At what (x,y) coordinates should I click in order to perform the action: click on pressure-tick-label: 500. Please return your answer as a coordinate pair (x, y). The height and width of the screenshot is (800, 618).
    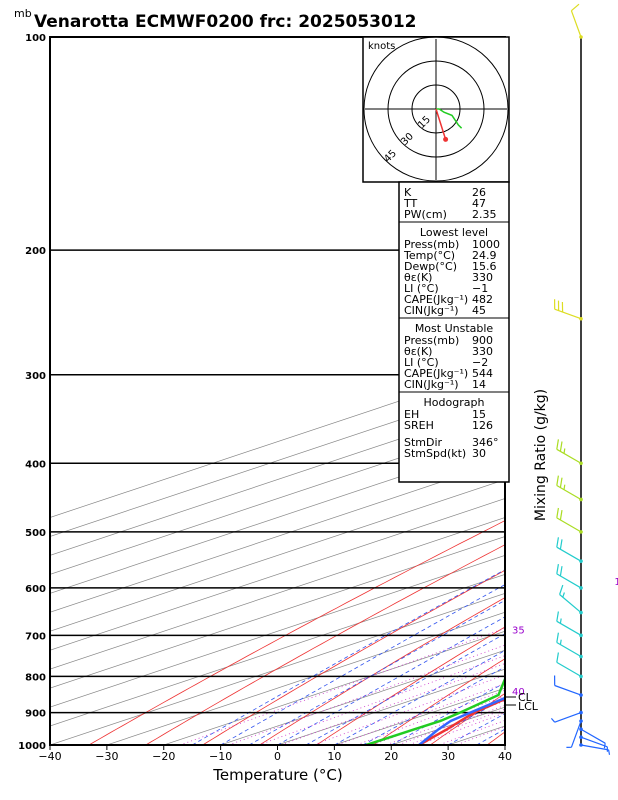
    Looking at the image, I should click on (35, 533).